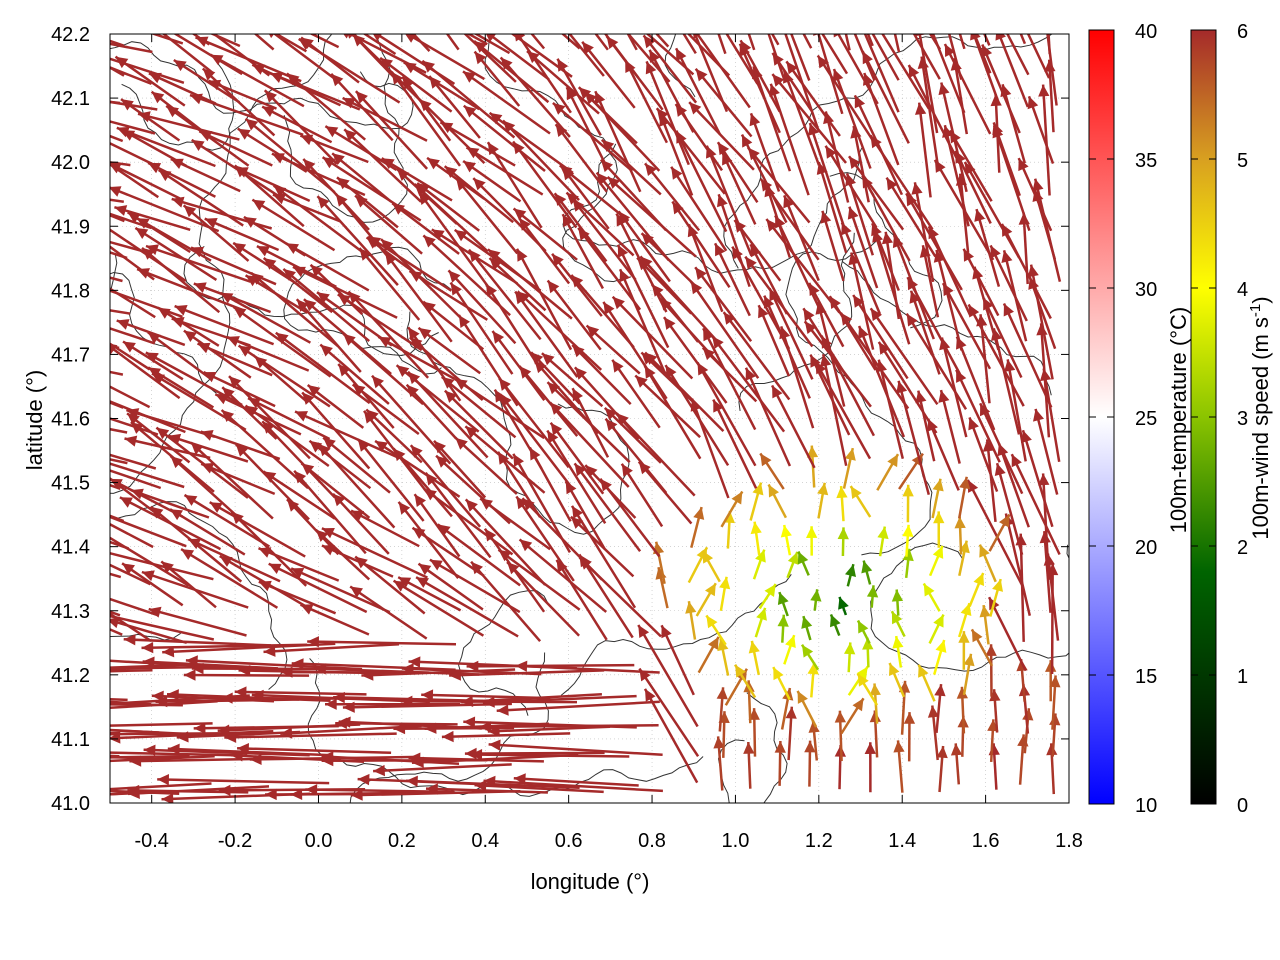  I want to click on wind-vector-15-28-head, so click(939, 256).